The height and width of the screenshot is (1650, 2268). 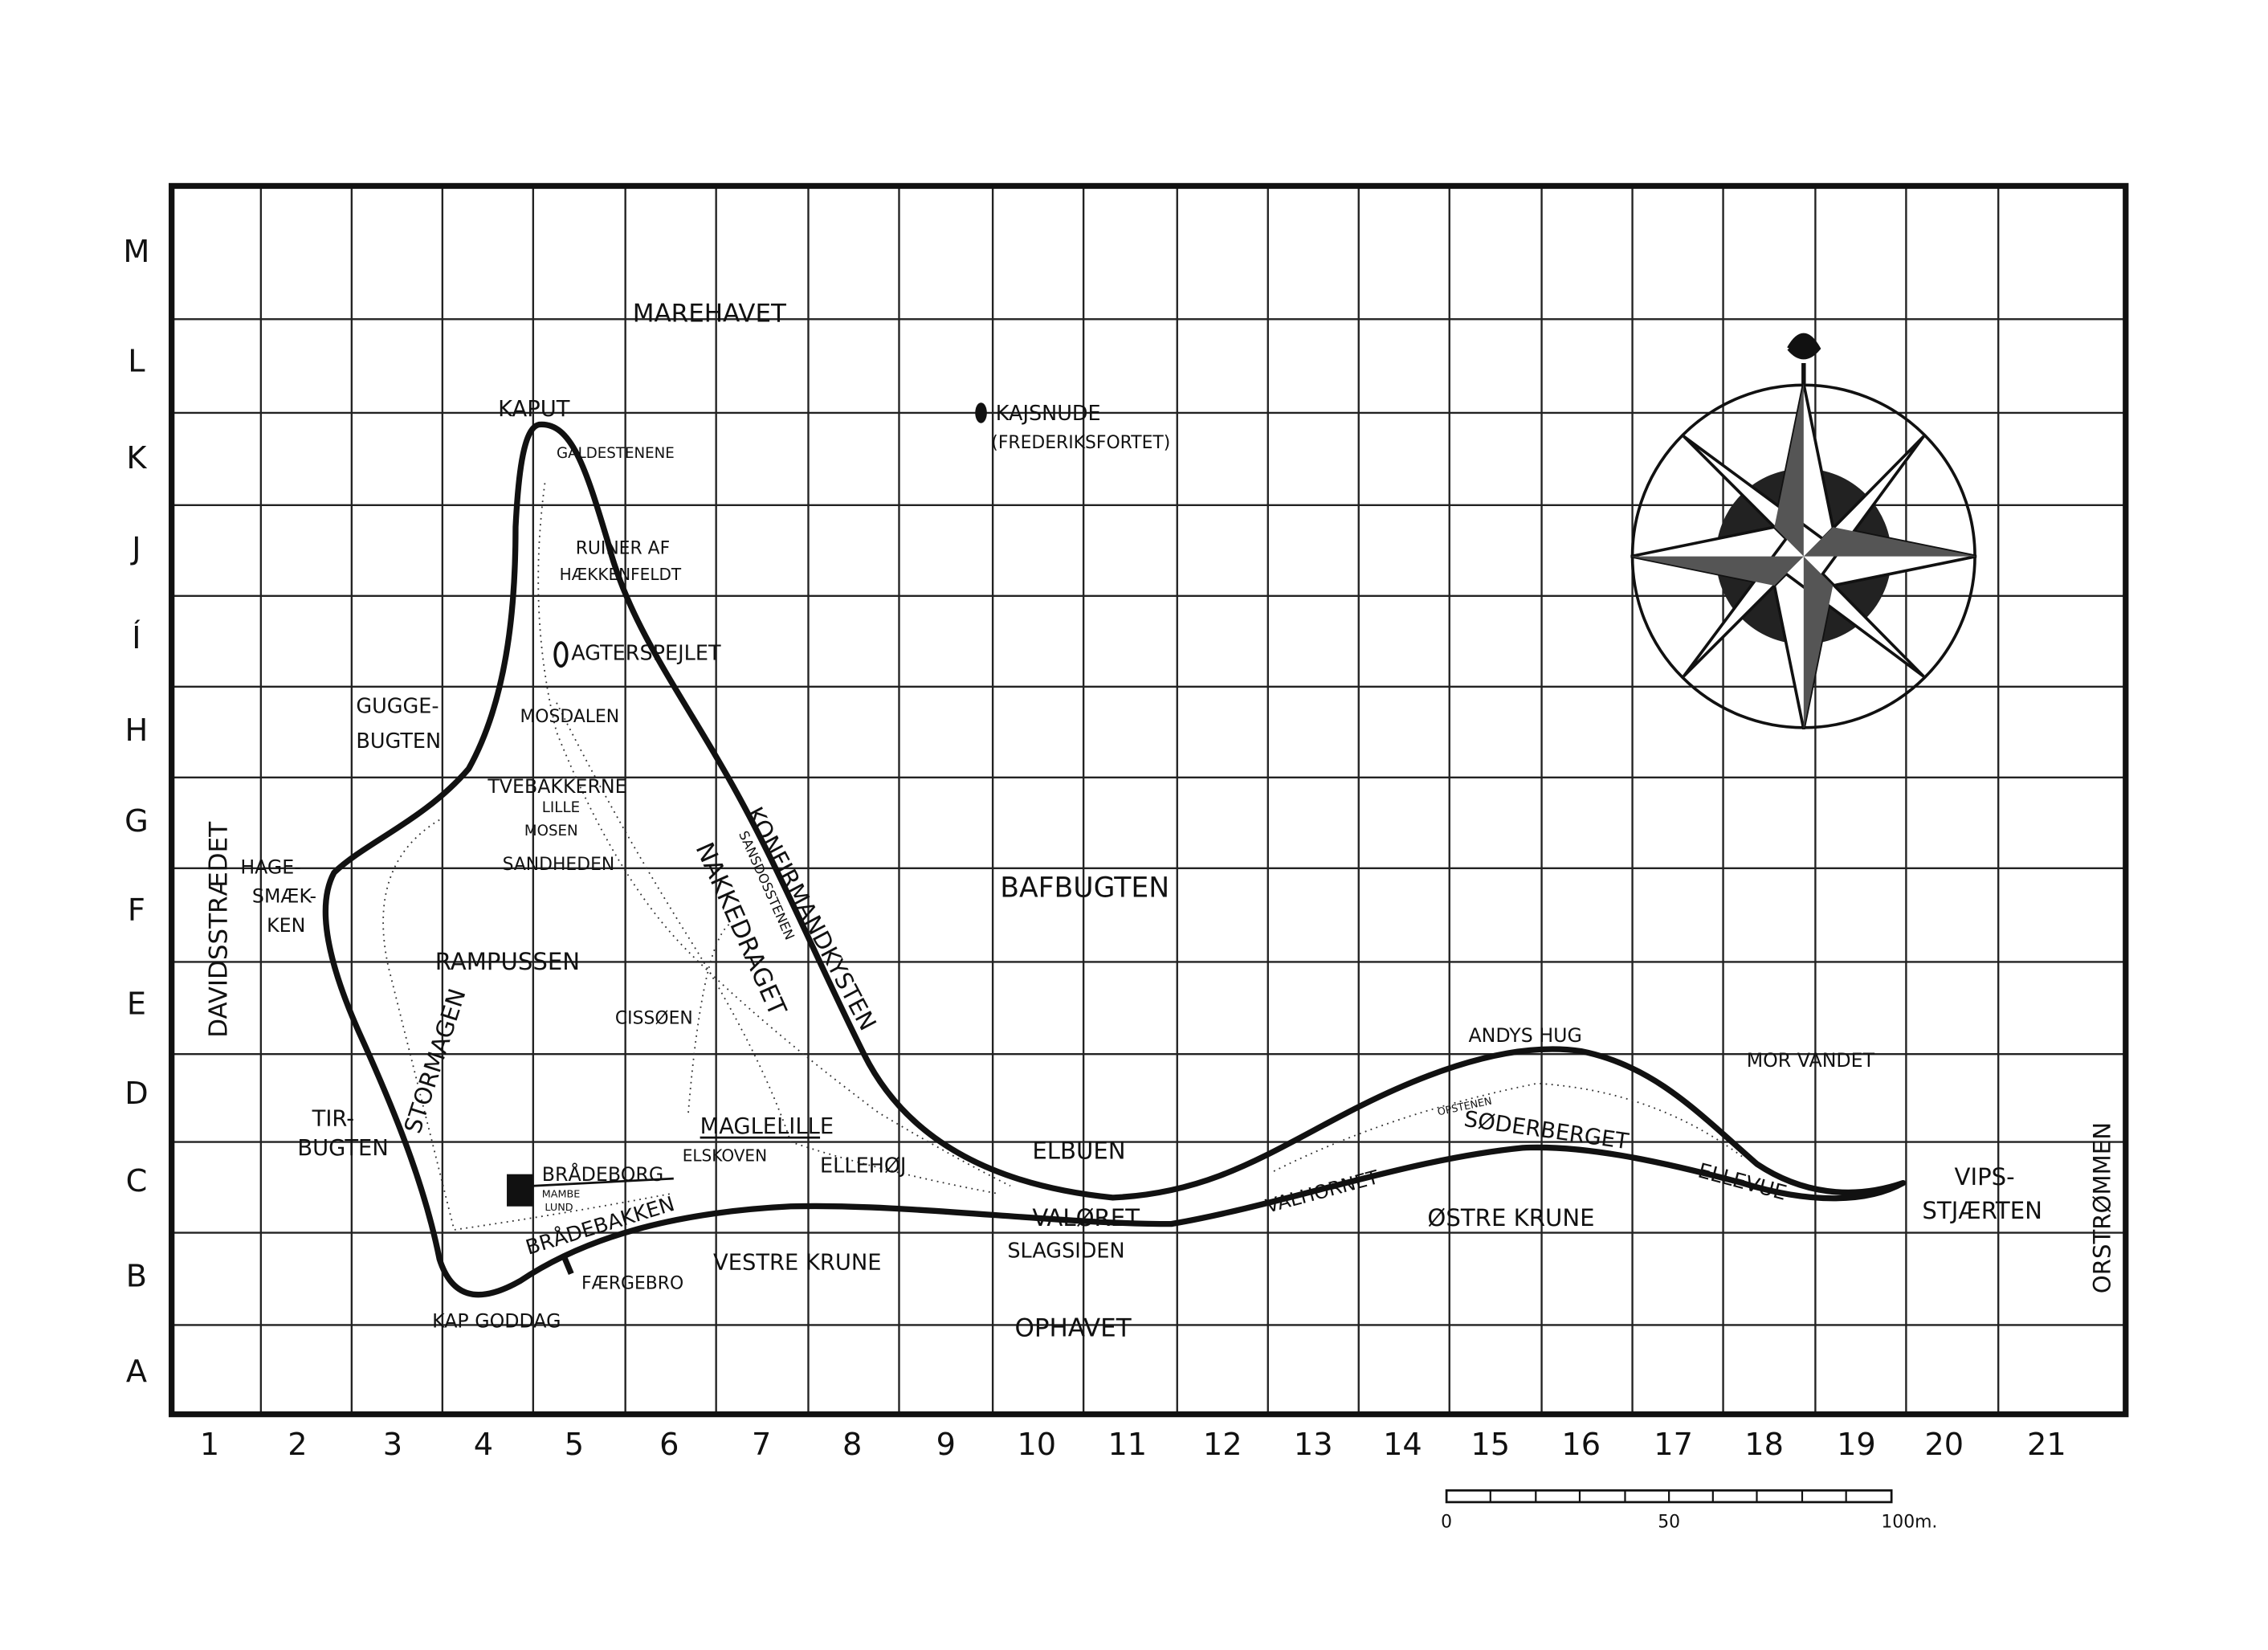 I want to click on place-label: VESTRE KRUNE, so click(x=798, y=1262).